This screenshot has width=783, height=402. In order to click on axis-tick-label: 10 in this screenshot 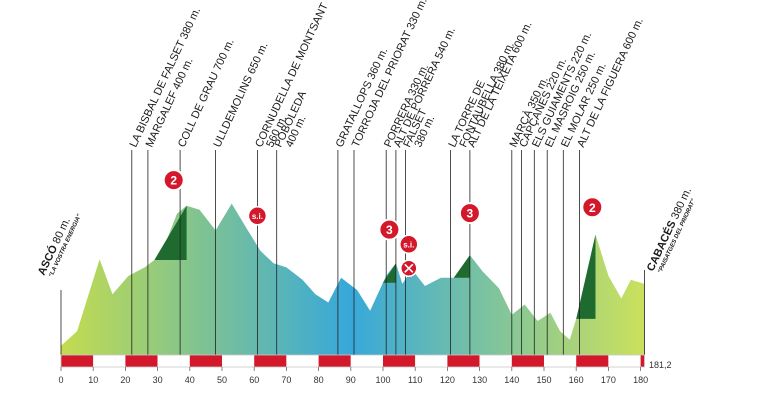, I will do `click(93, 380)`.